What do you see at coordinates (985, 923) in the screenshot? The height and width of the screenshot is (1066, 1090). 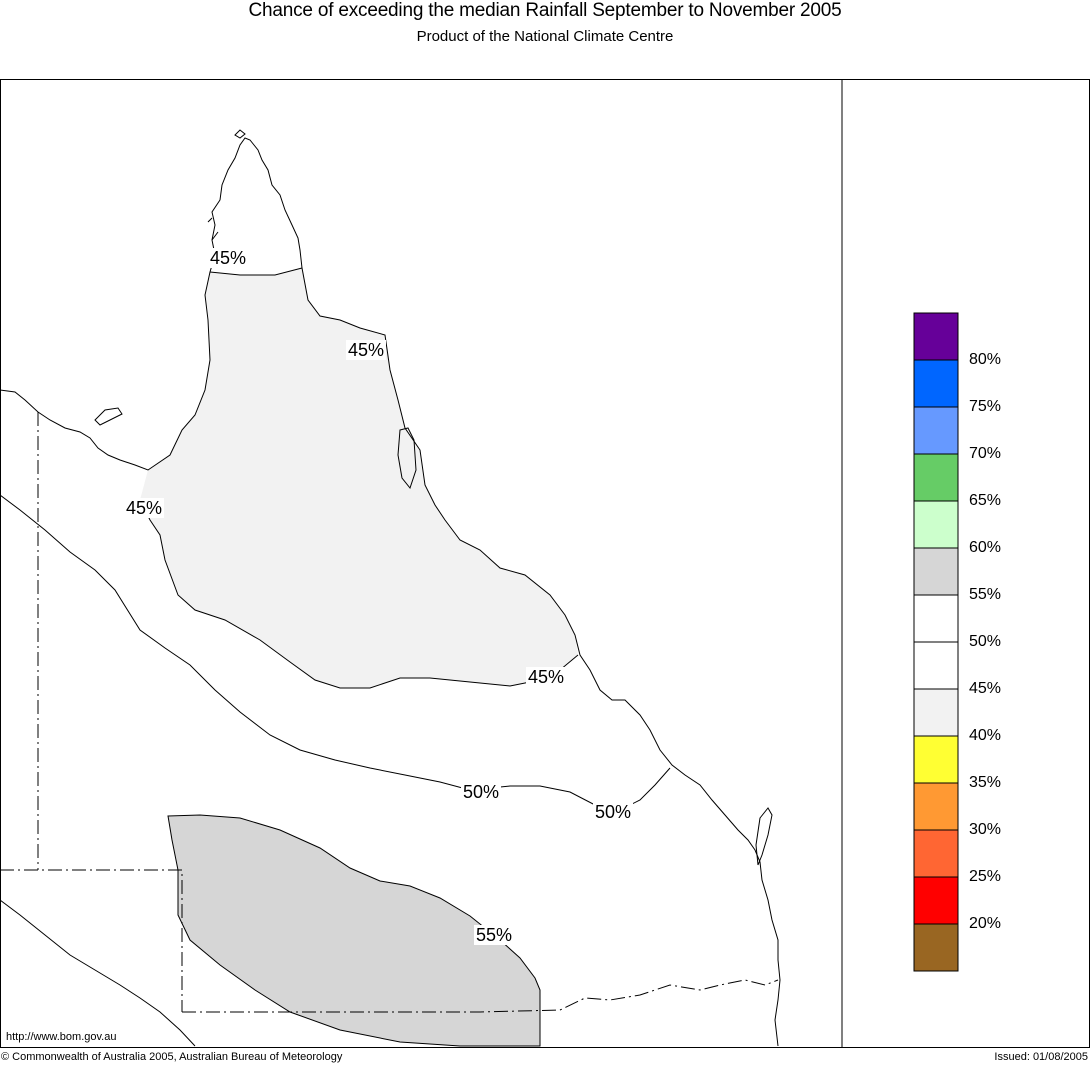 I see `legend-label: 20%` at bounding box center [985, 923].